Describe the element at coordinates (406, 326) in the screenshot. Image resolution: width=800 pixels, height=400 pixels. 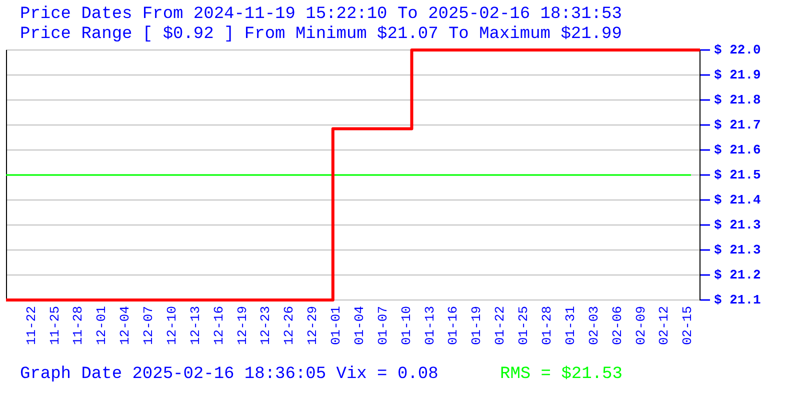
I see `x-tick-label: 01-10` at that location.